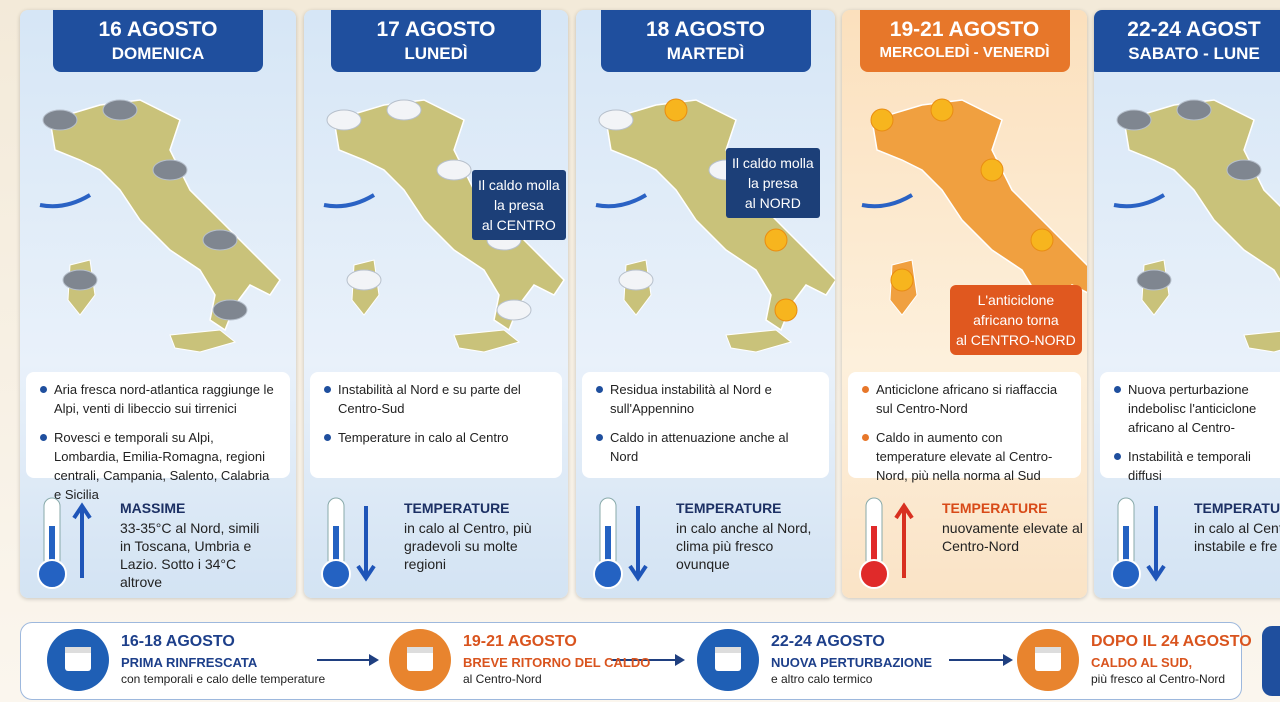  What do you see at coordinates (1195, 466) in the screenshot?
I see `bullet: Instabilità e temporali diffusi` at bounding box center [1195, 466].